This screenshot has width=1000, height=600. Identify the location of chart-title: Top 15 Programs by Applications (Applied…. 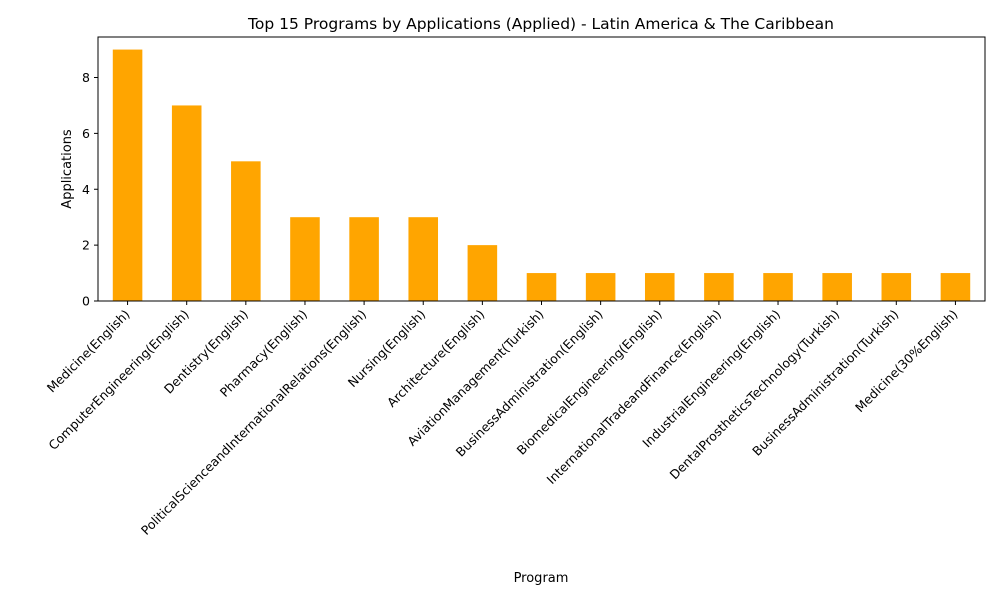
(540, 24).